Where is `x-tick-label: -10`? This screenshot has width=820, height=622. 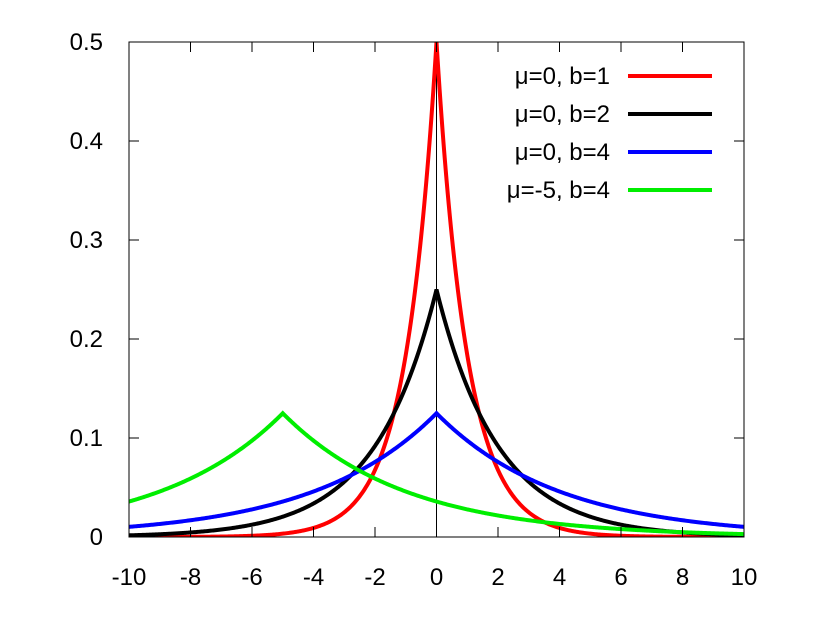
x-tick-label: -10 is located at coordinates (129, 577).